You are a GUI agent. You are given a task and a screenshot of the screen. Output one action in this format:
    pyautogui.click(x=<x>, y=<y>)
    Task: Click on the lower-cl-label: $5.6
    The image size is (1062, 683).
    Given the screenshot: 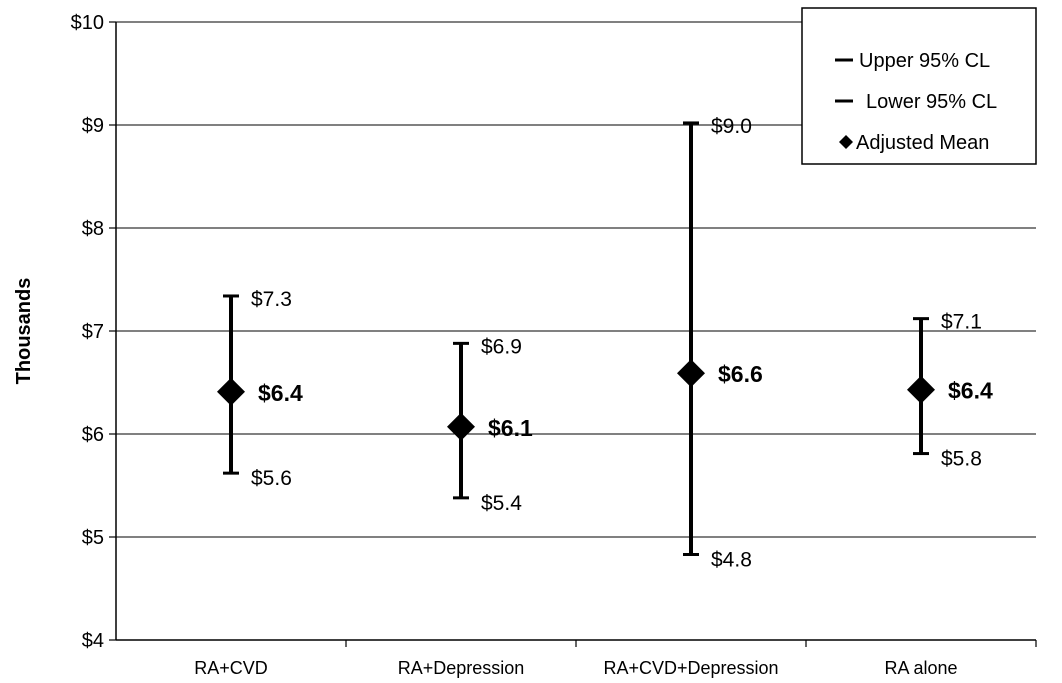 What is the action you would take?
    pyautogui.click(x=271, y=478)
    